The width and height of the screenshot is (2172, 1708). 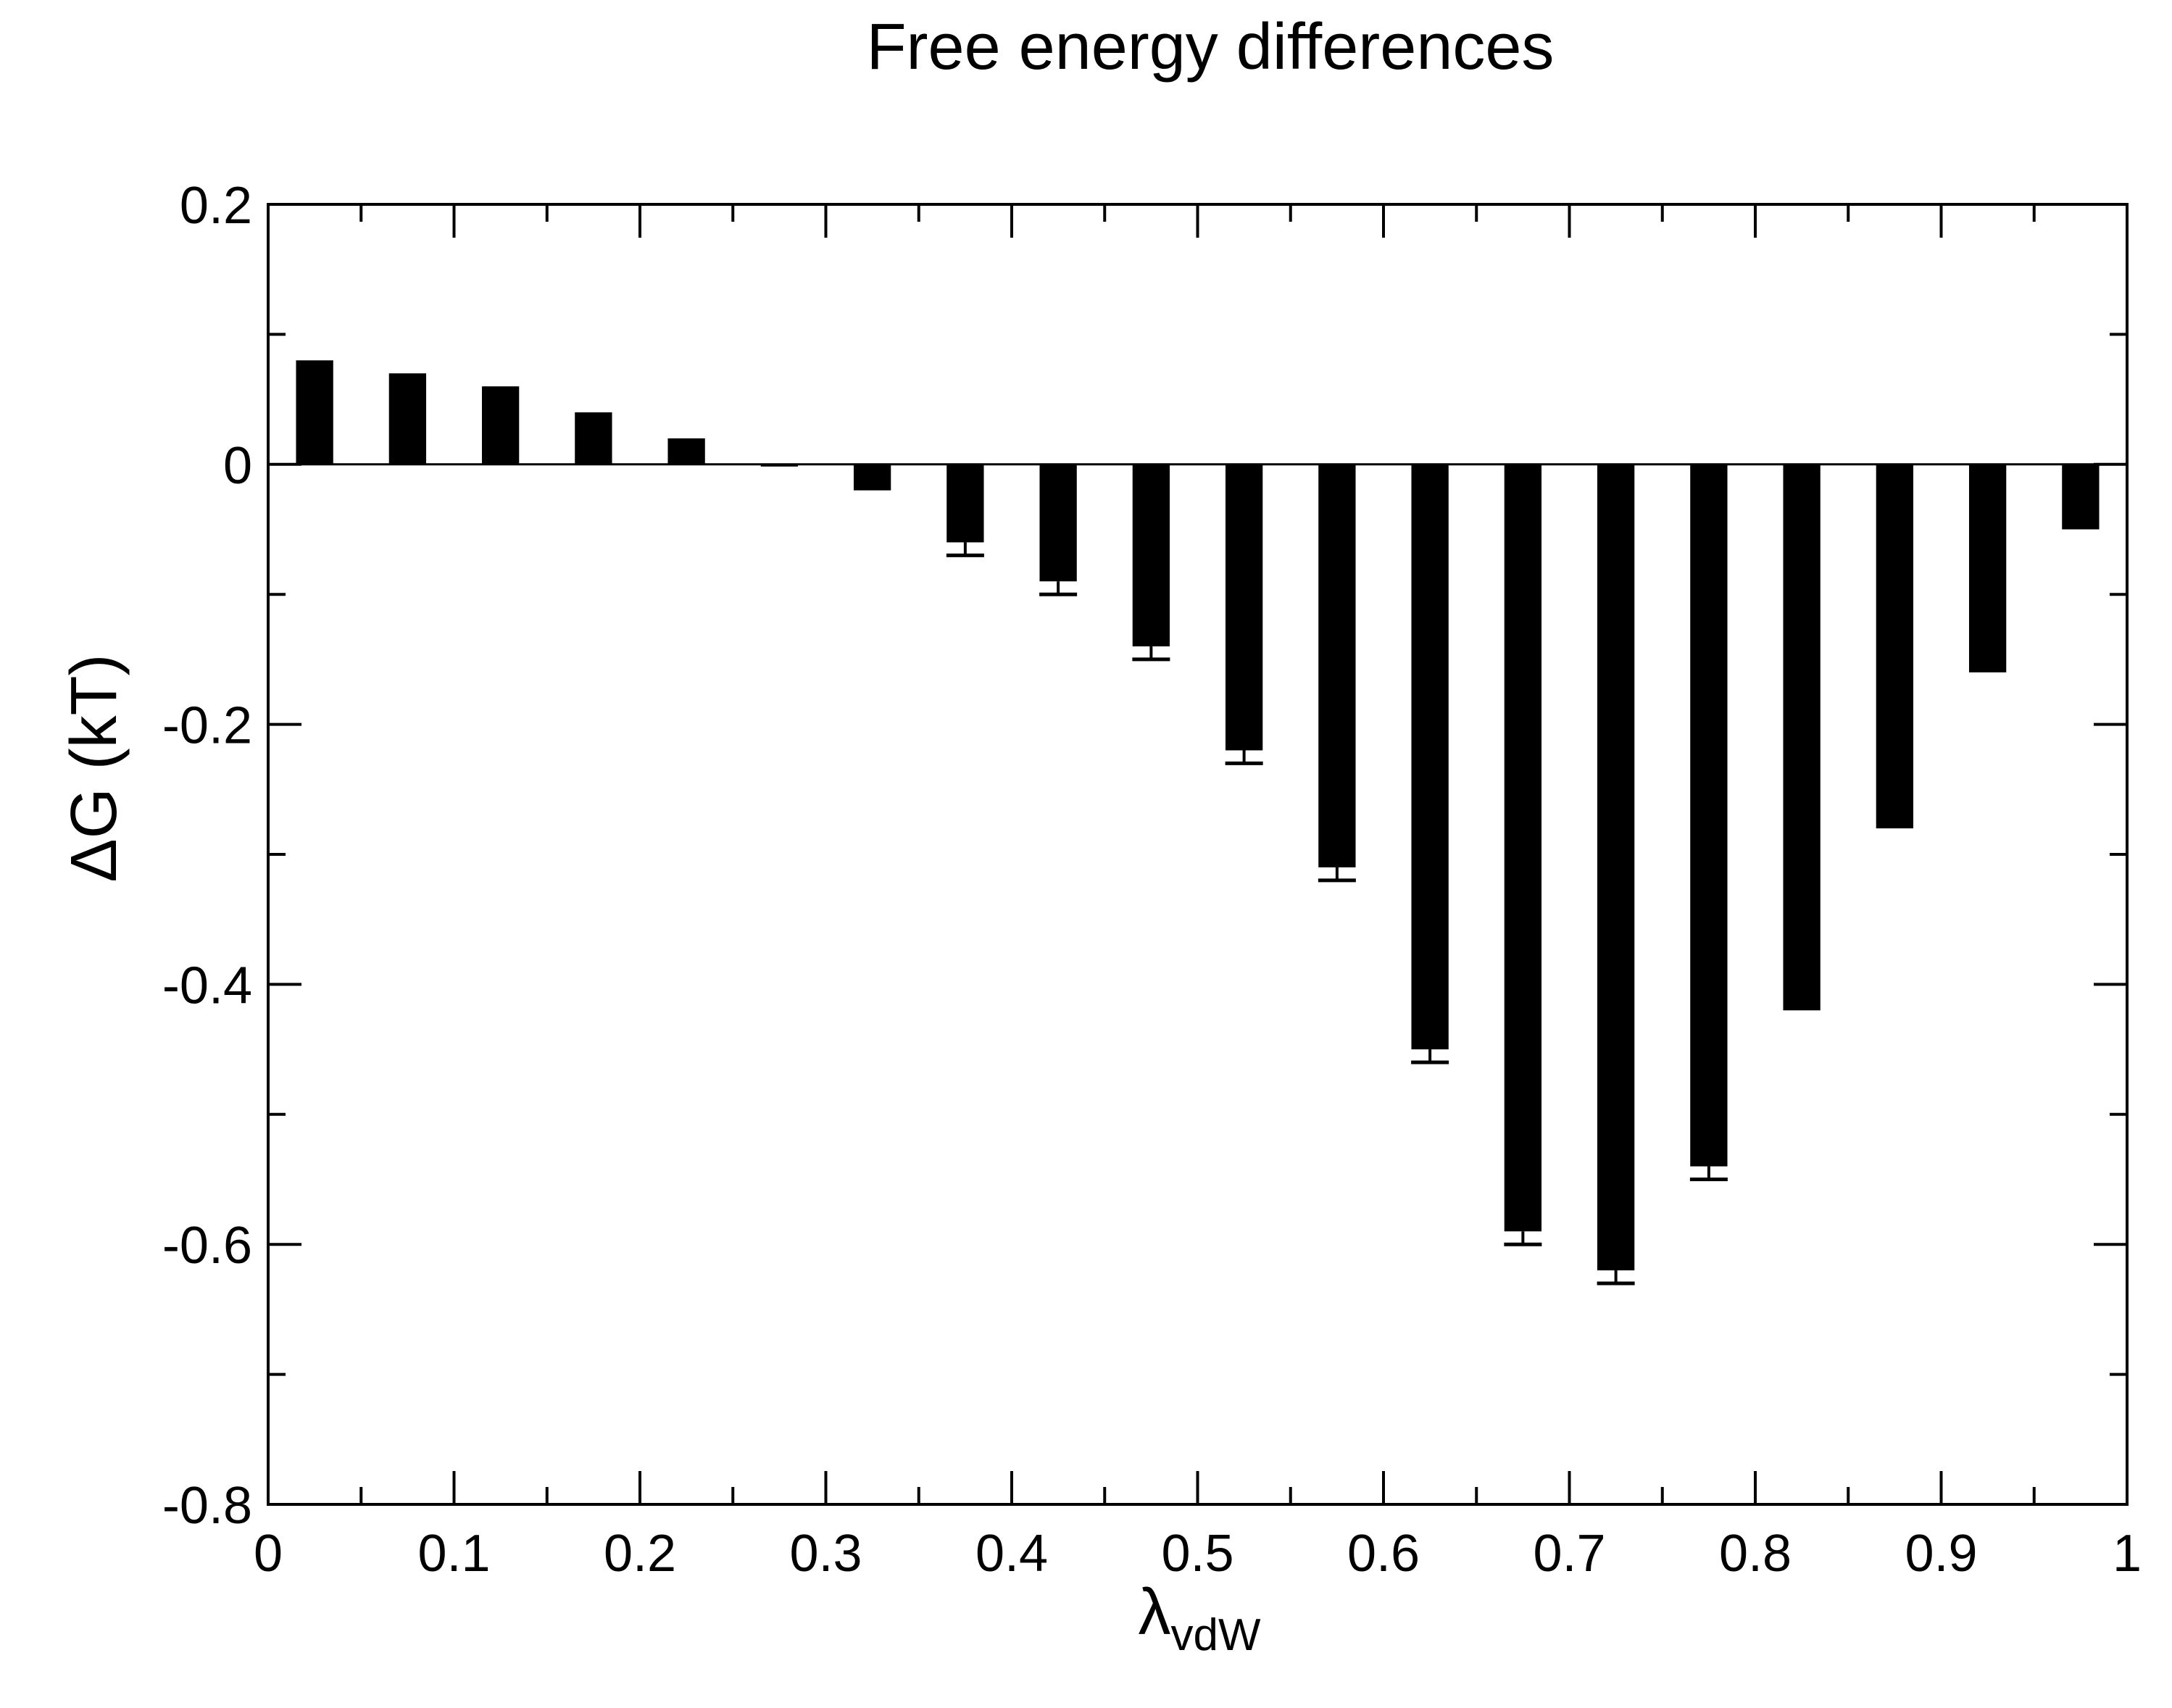 I want to click on x-tick-label-3: 0.3, so click(x=825, y=1554).